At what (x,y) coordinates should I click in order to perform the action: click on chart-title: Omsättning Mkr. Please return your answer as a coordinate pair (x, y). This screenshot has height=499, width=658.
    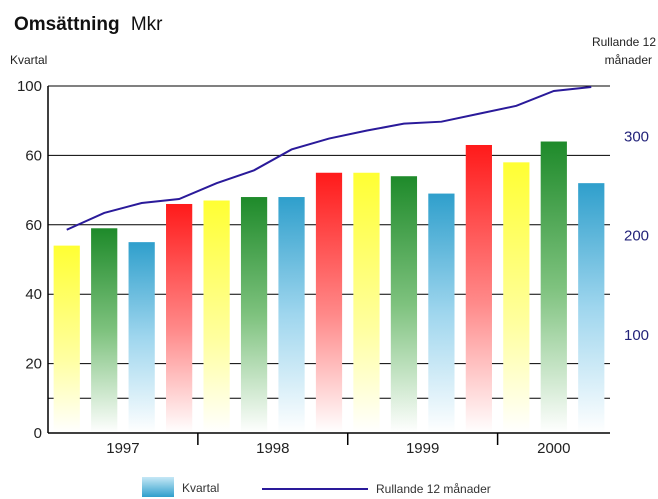
    Looking at the image, I should click on (88, 24).